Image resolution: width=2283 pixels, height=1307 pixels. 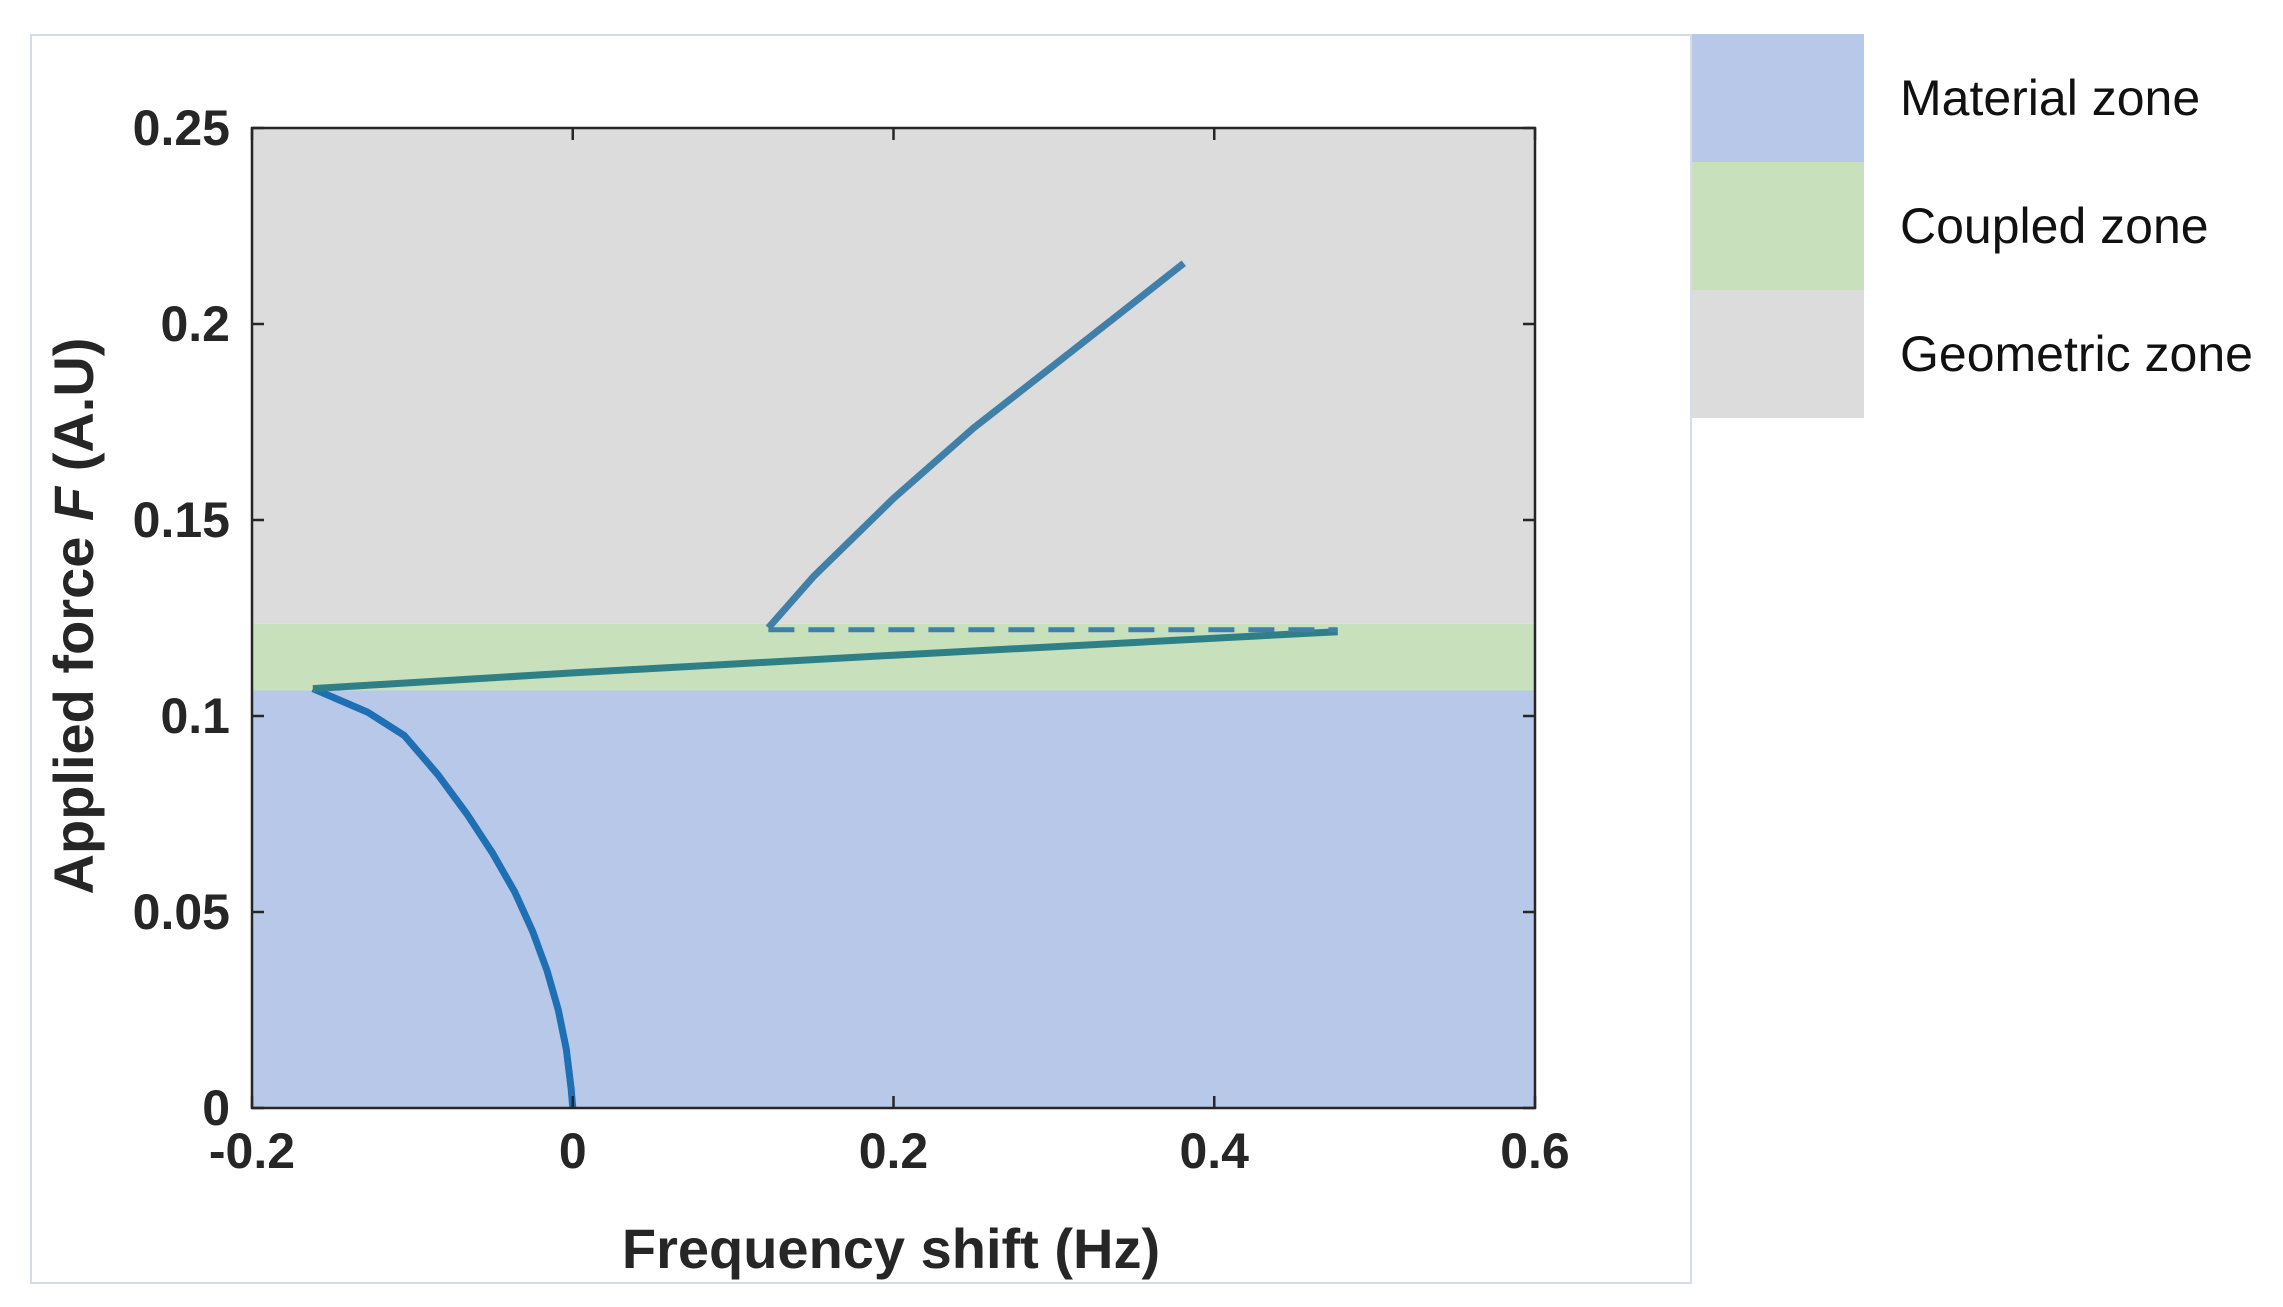 I want to click on y-axis-title: Applied force F (A.U), so click(x=73, y=616).